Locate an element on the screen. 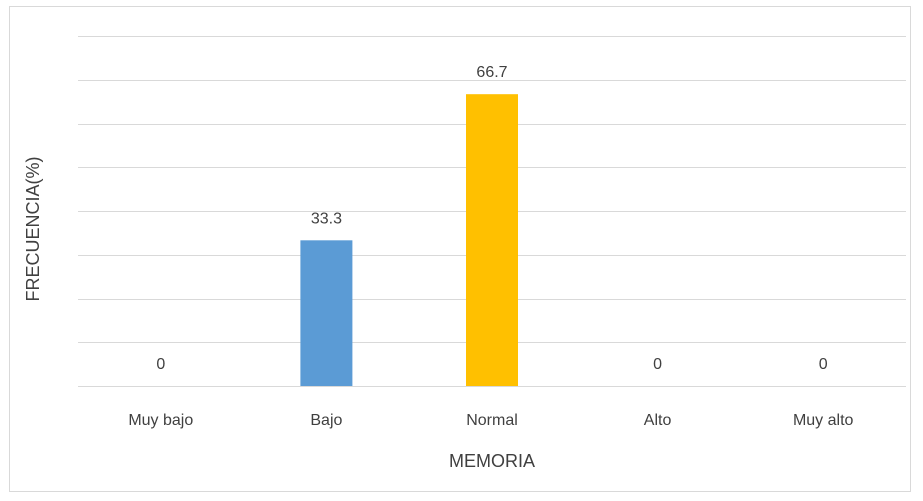 The height and width of the screenshot is (501, 923). bar-normal is located at coordinates (492, 240).